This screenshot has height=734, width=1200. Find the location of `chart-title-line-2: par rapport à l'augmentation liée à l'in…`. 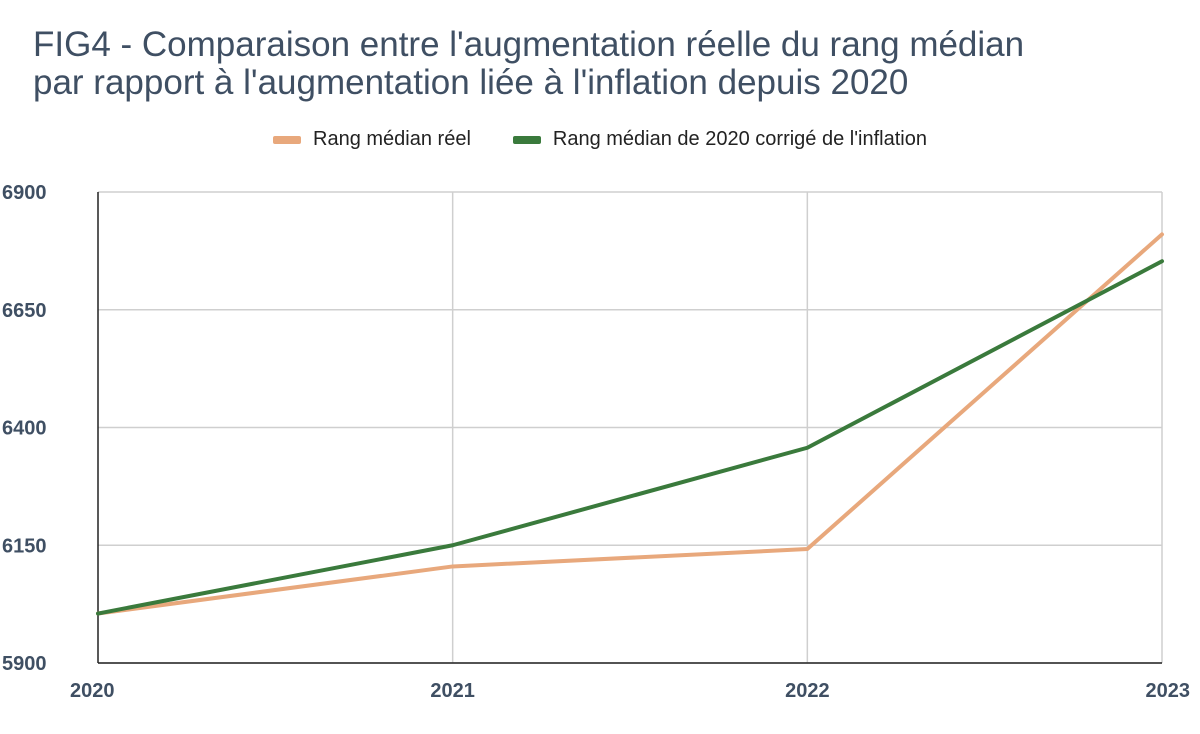

chart-title-line-2: par rapport à l'augmentation liée à l'in… is located at coordinates (471, 82).